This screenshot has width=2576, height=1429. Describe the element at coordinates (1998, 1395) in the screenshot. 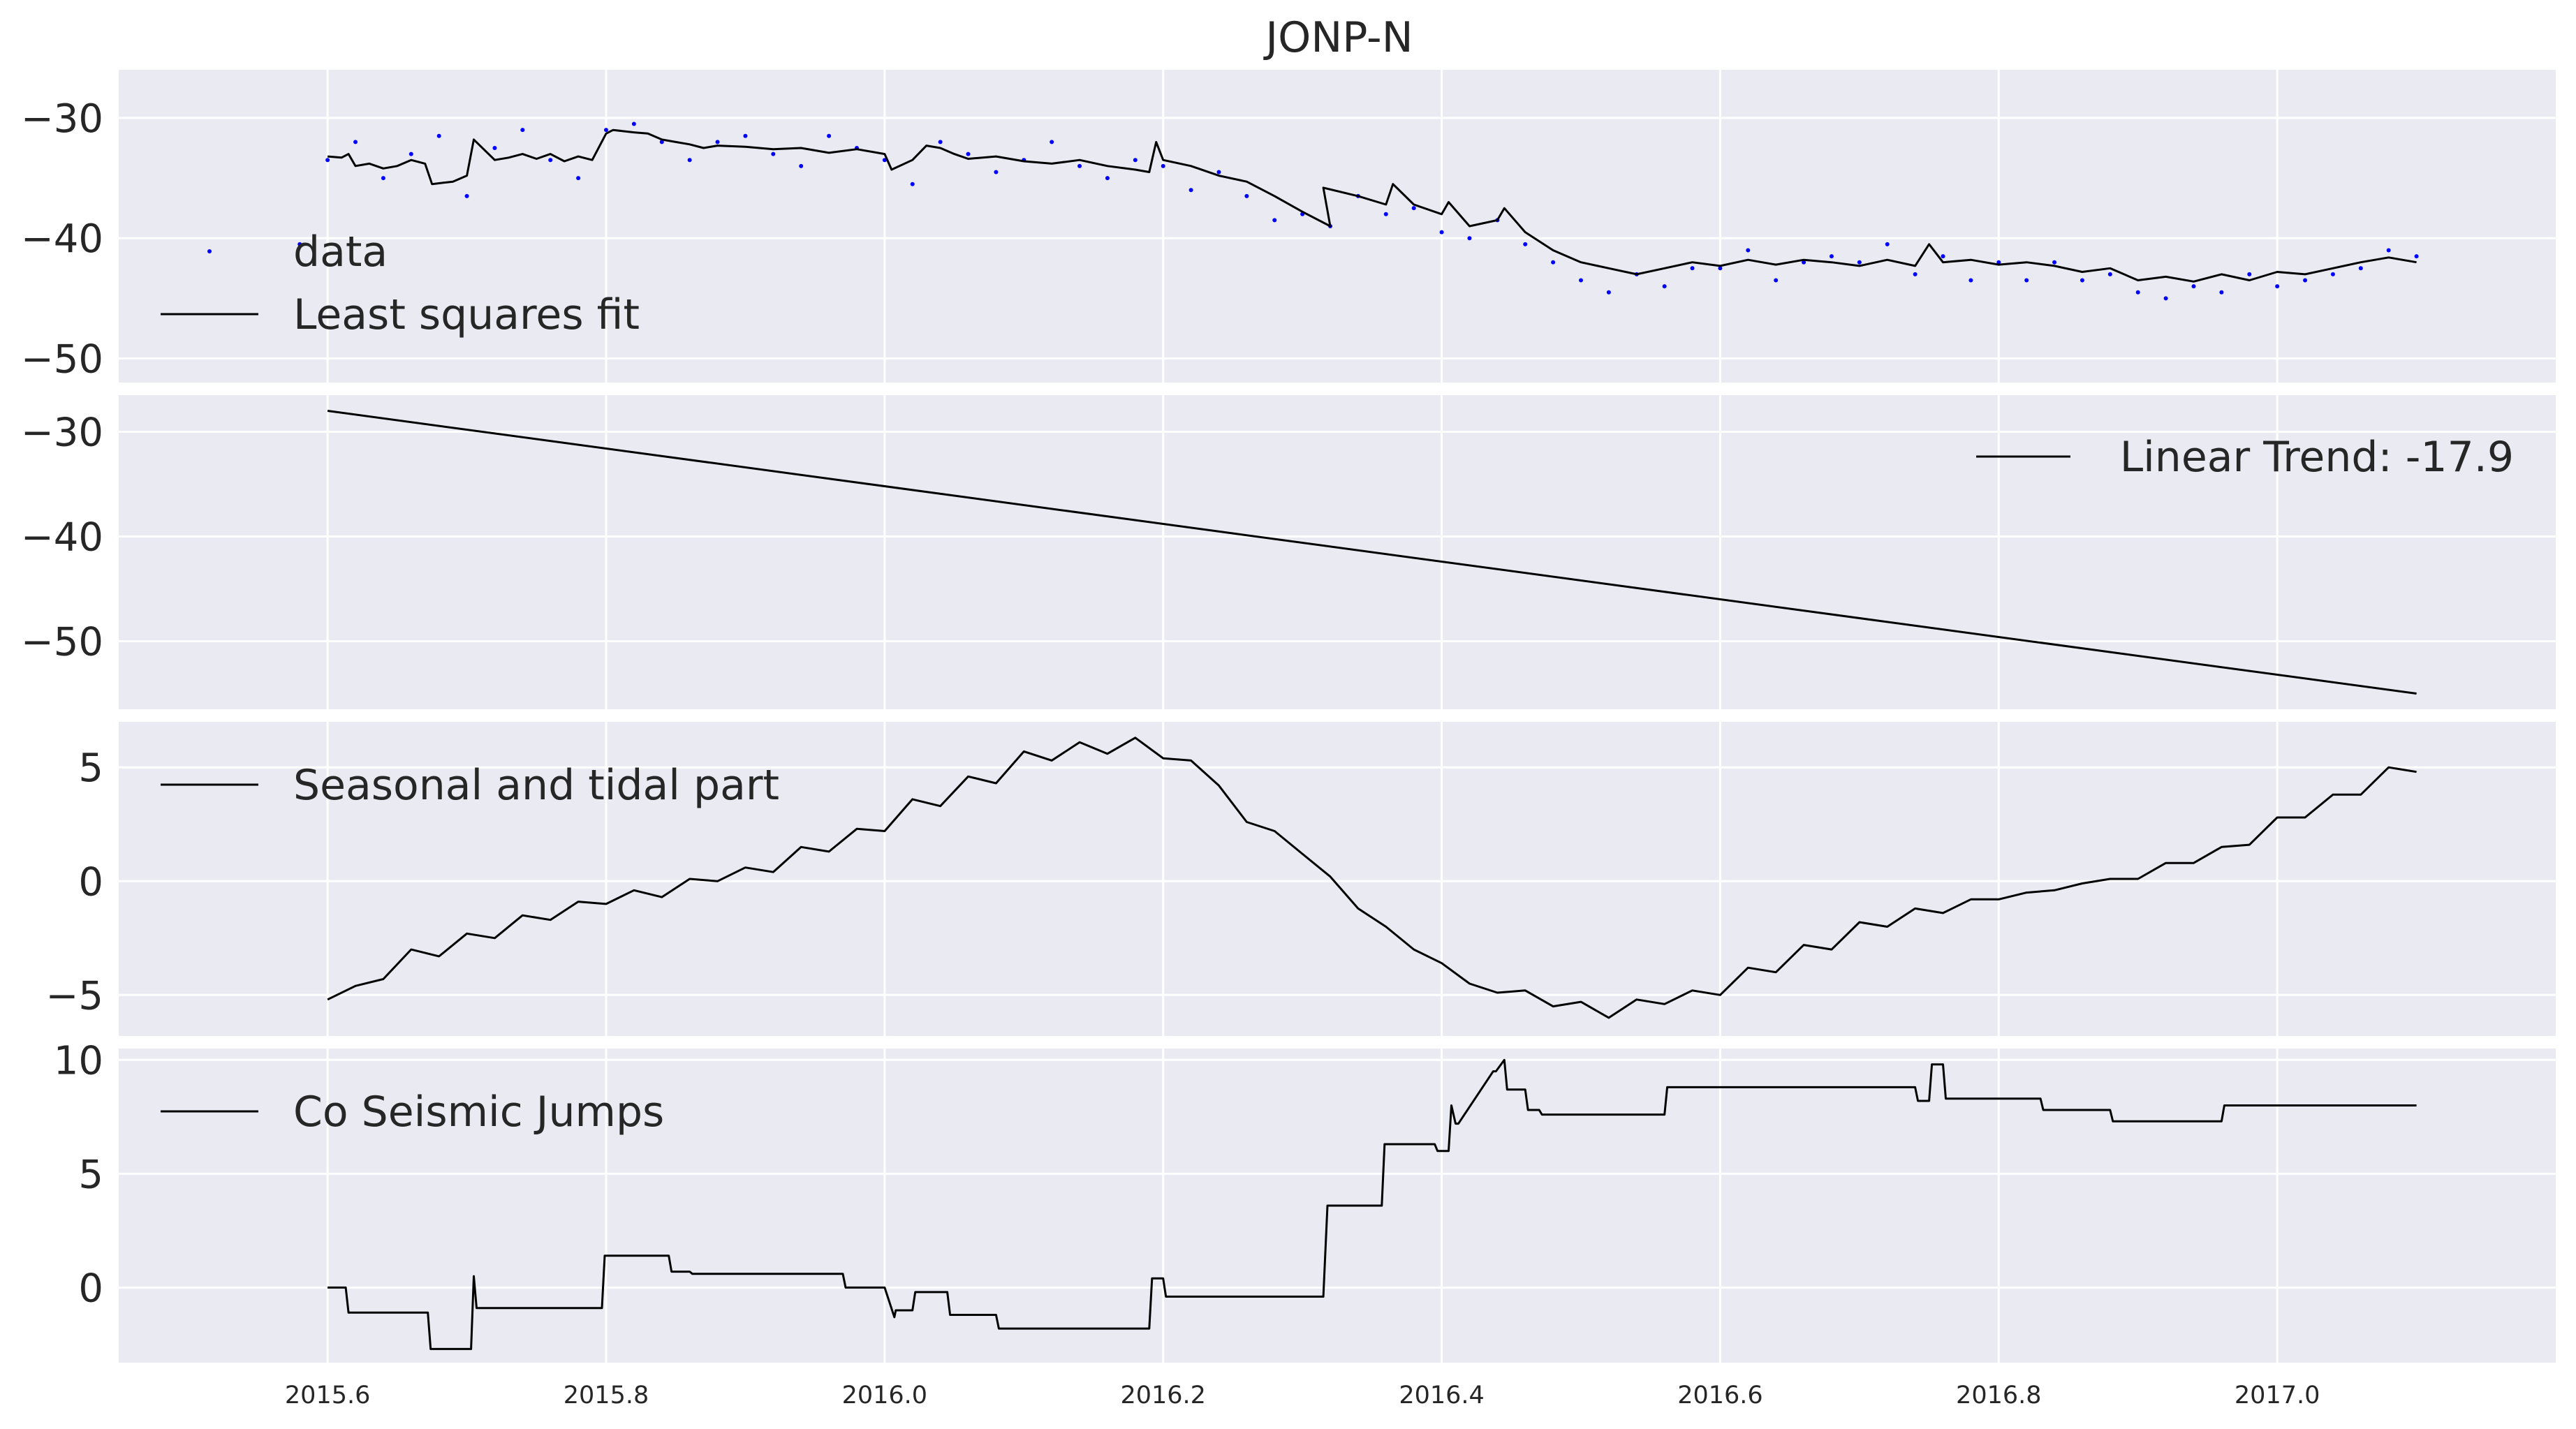

I see `x-tick-label: 2016.8` at that location.